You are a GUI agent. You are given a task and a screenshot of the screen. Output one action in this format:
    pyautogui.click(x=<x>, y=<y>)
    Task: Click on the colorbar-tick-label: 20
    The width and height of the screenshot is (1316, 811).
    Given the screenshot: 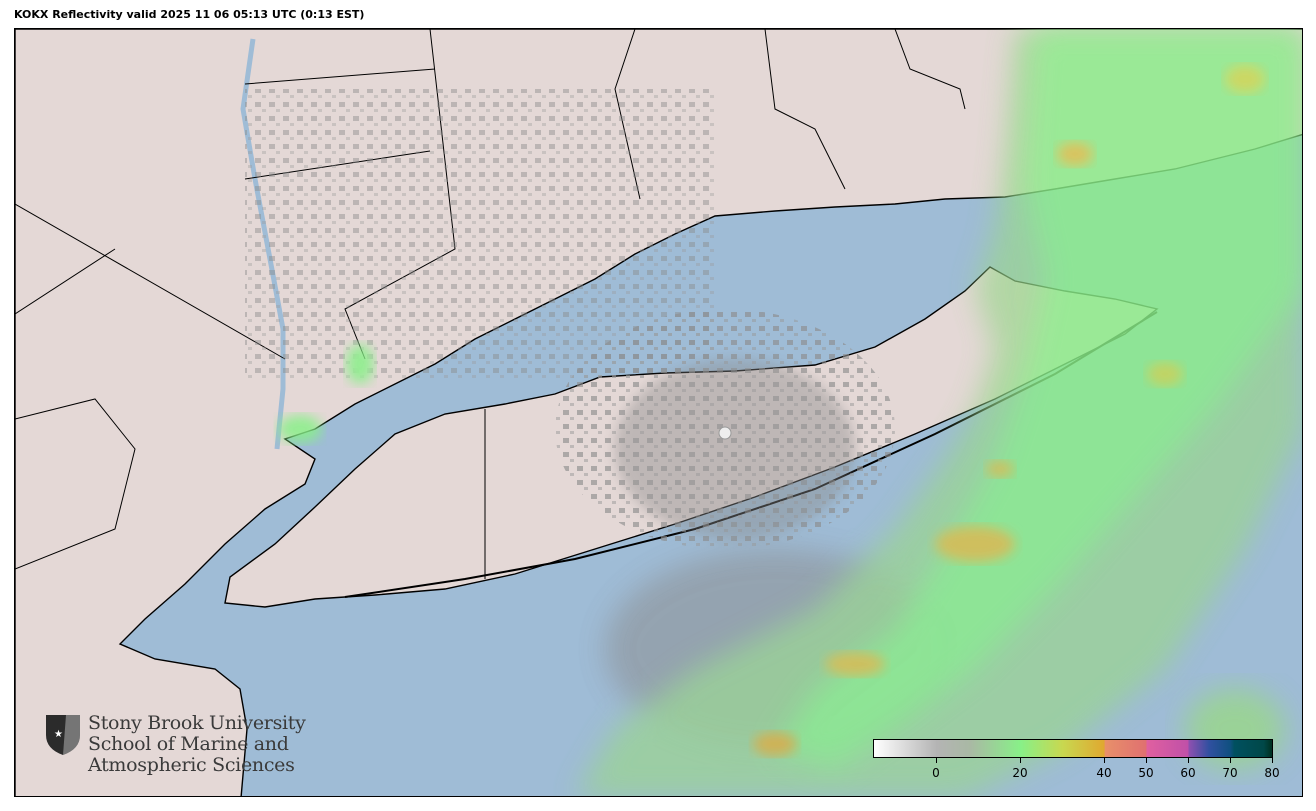 What is the action you would take?
    pyautogui.click(x=1020, y=773)
    